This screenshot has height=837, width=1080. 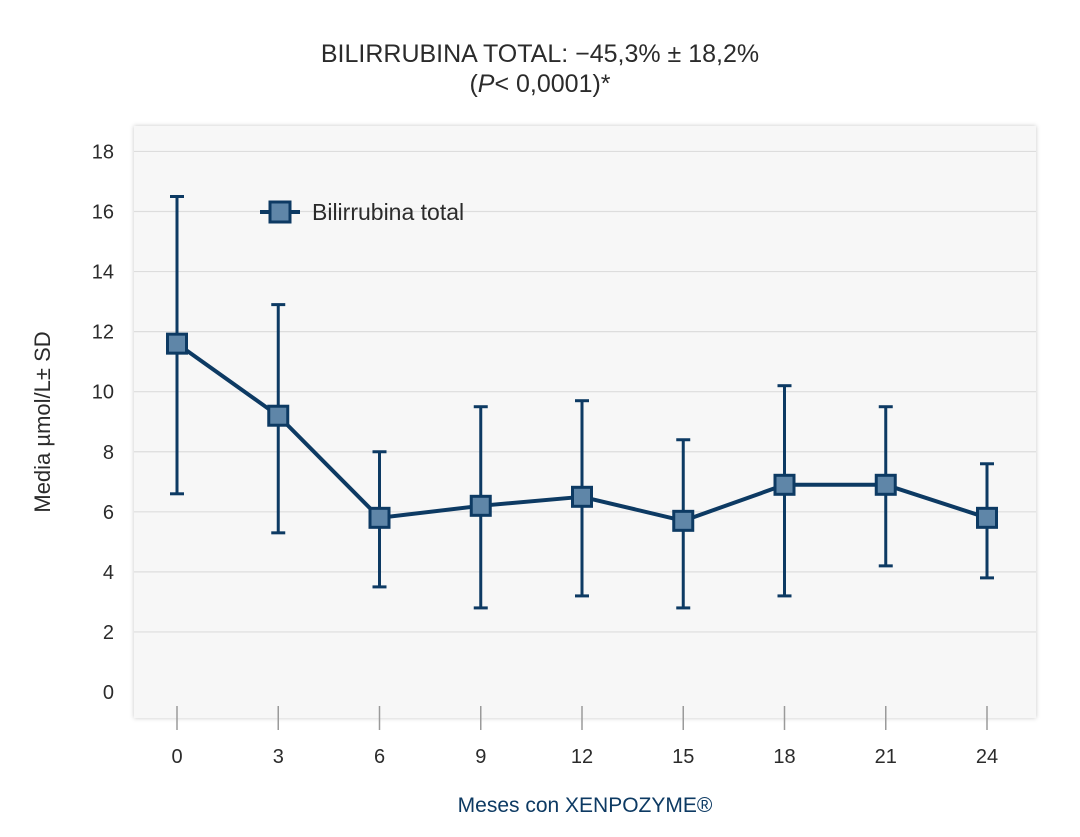 I want to click on y-tick-label: 6, so click(x=108, y=513).